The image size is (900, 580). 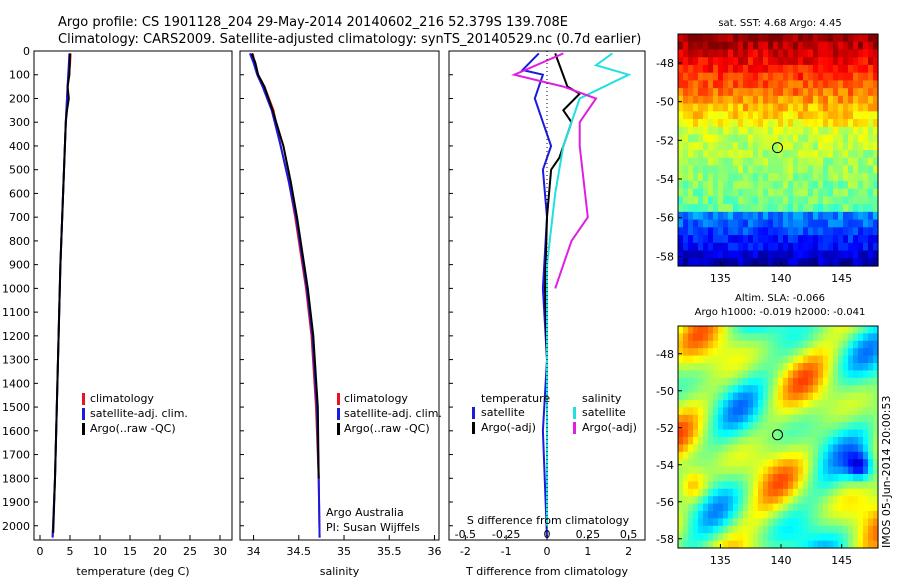 What do you see at coordinates (19, 98) in the screenshot?
I see `y-tick-label: 200` at bounding box center [19, 98].